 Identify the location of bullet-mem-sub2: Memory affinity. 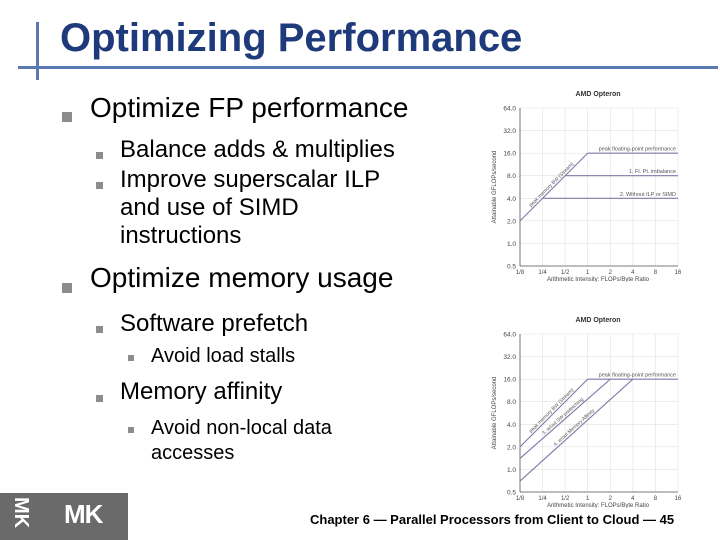
(201, 391).